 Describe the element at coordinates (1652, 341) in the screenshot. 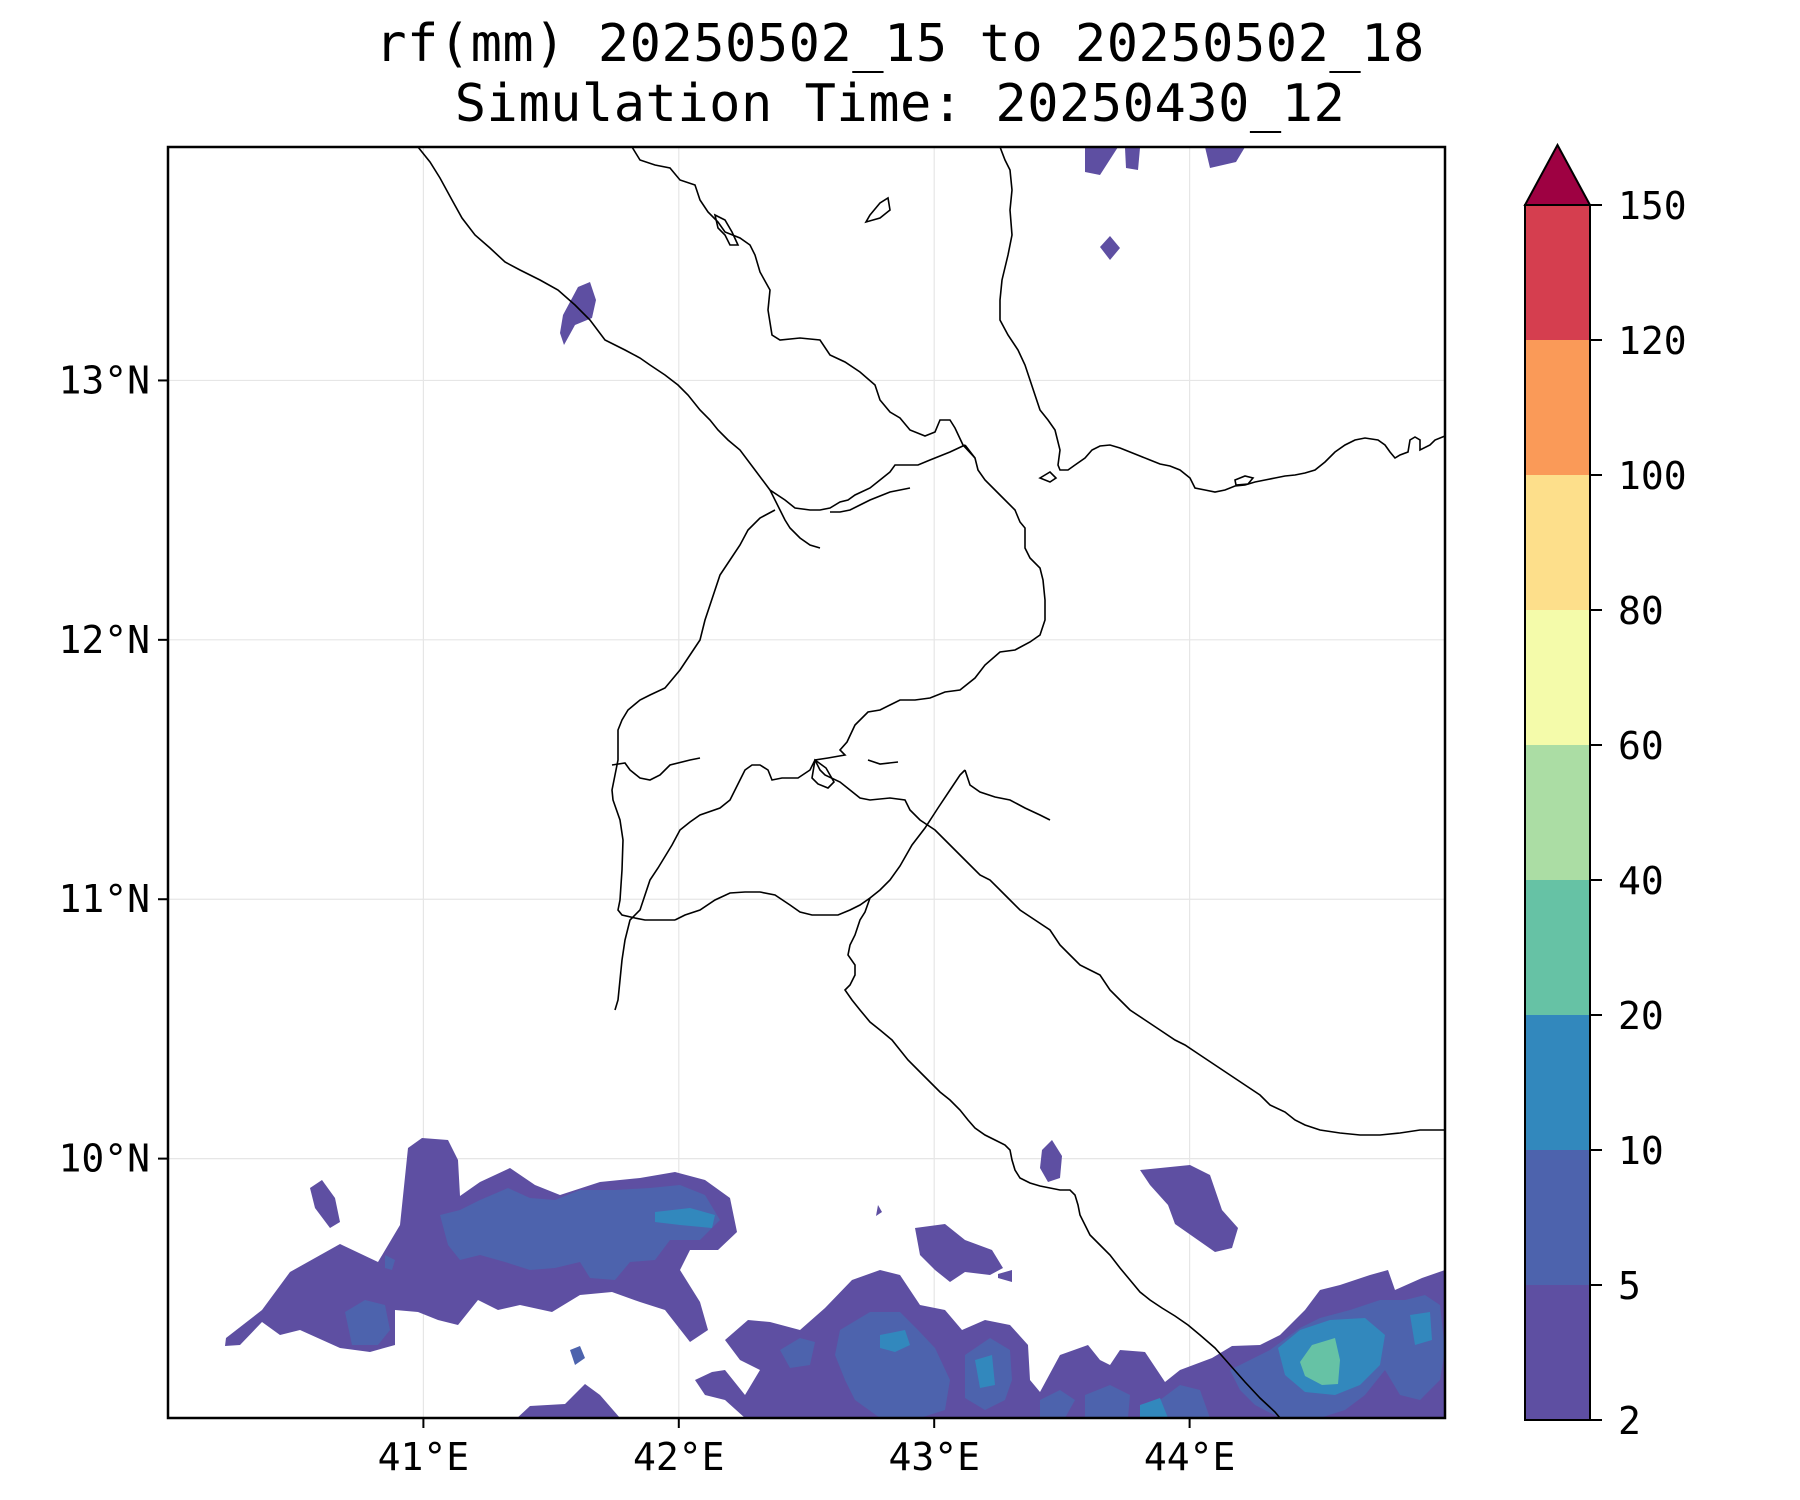

I see `colorbar-tick-label: 120` at that location.